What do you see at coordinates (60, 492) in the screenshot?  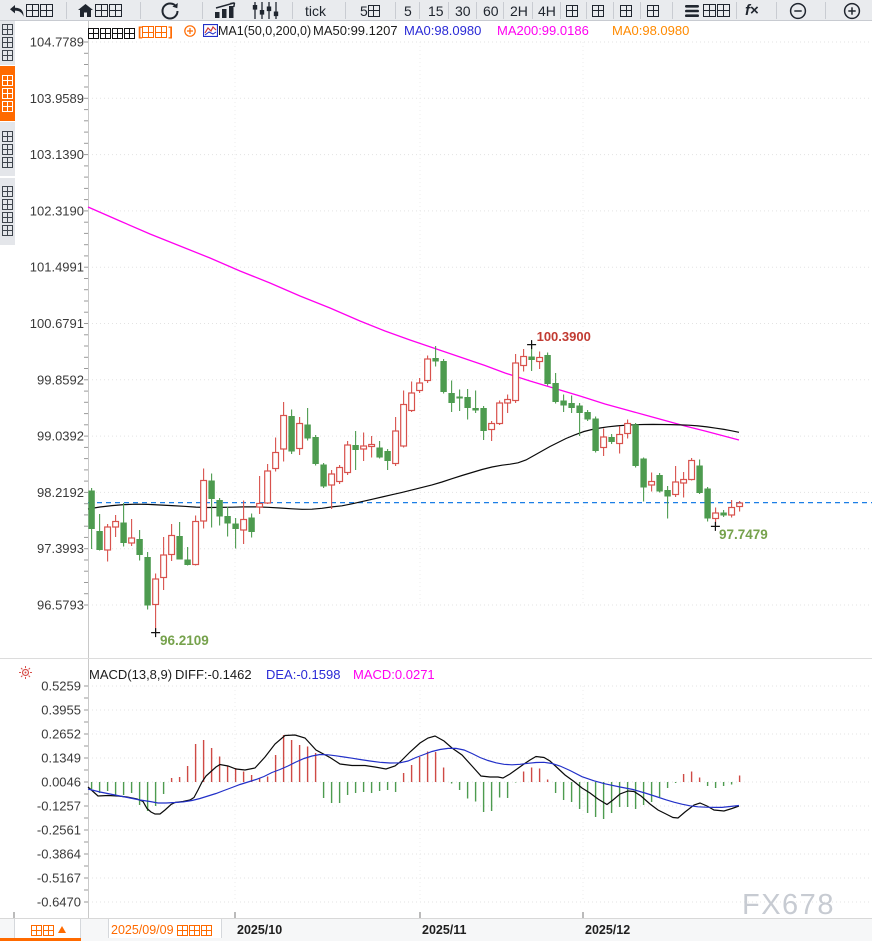 I see `svg-text: 98.2192` at bounding box center [60, 492].